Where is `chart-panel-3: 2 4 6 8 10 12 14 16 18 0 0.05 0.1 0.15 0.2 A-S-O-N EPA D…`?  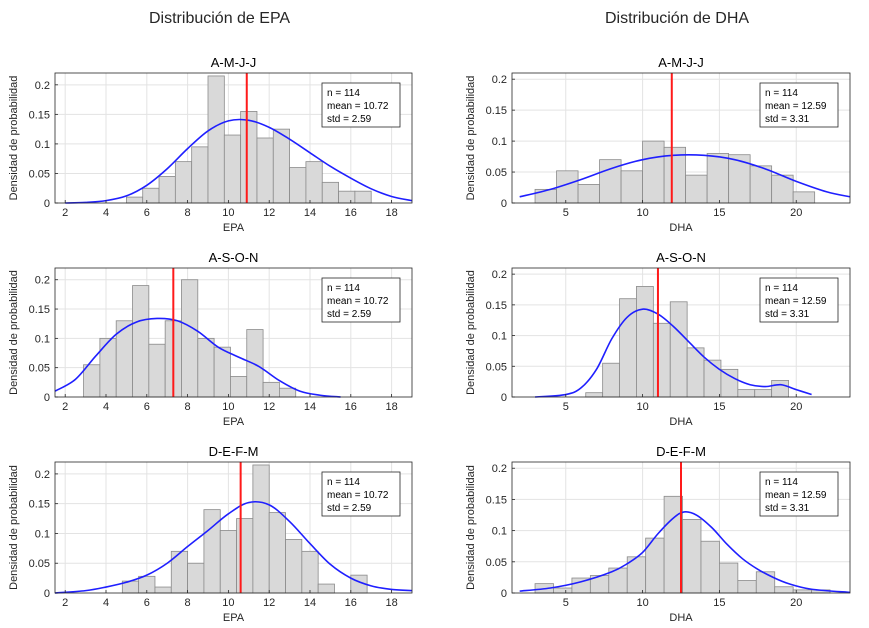
chart-panel-3: 2 4 6 8 10 12 14 16 18 0 0.05 0.1 0.15 0.2 A-S-O-N EPA D… is located at coordinates (210, 339).